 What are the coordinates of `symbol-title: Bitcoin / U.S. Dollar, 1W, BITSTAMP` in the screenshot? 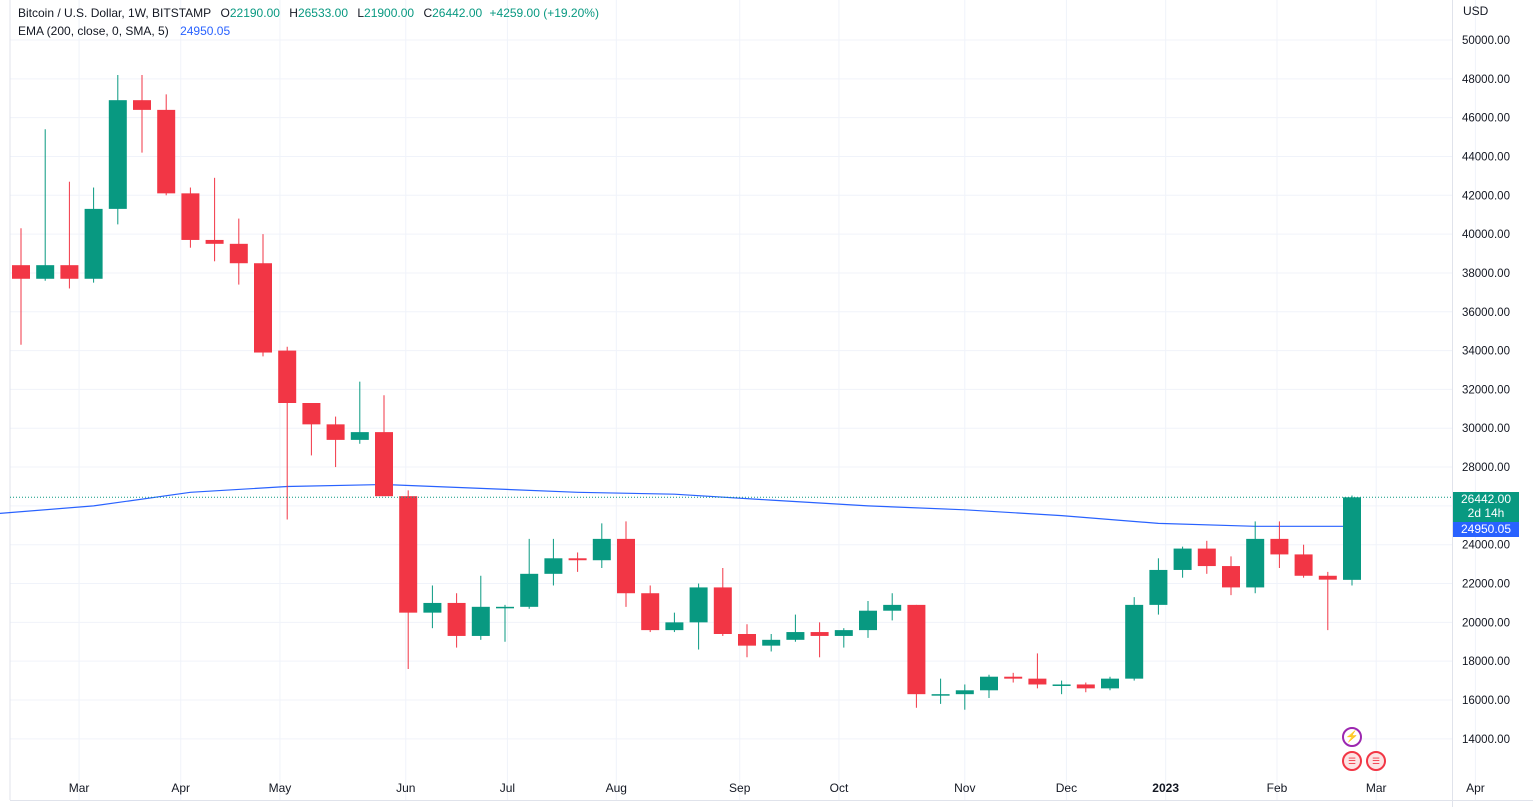 It's located at (115, 13).